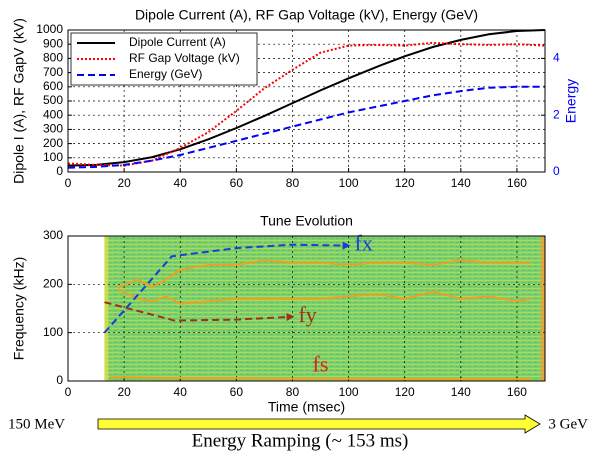  I want to click on y-tick-label: 700, so click(53, 72).